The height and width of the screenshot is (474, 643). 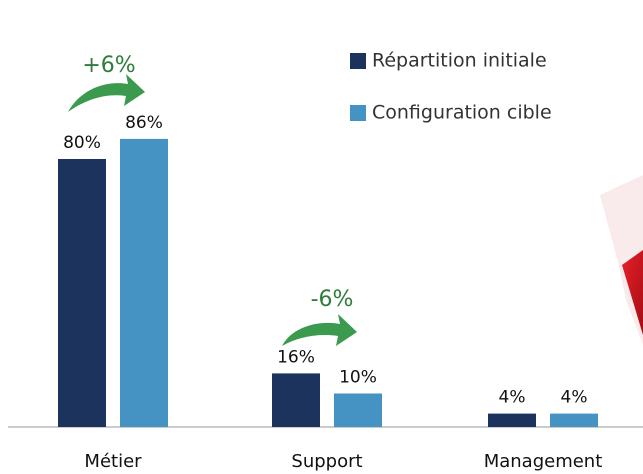 What do you see at coordinates (113, 461) in the screenshot?
I see `x-tick-label: Métier` at bounding box center [113, 461].